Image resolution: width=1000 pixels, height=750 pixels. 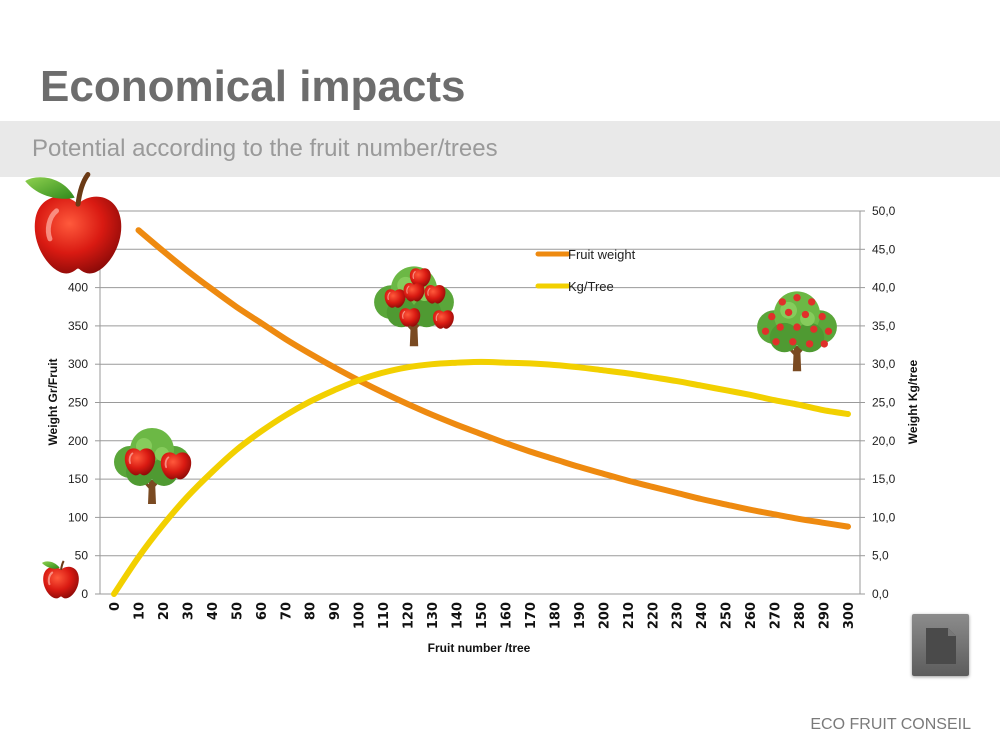 What do you see at coordinates (253, 86) in the screenshot?
I see `slide-title: Economical impacts` at bounding box center [253, 86].